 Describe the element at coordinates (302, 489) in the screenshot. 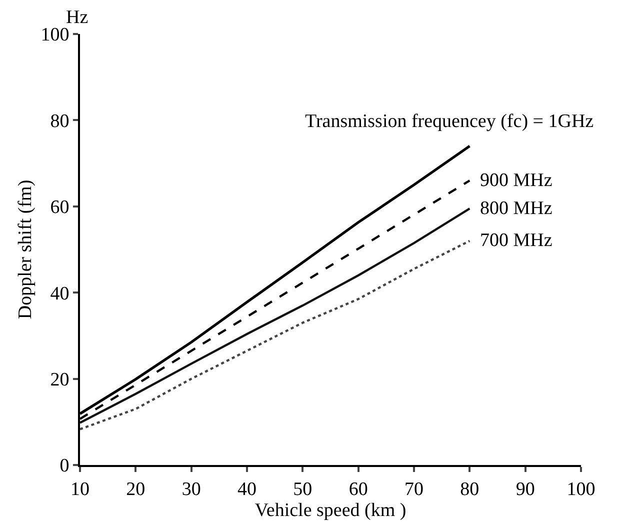

I see `x-tick-label: 50` at that location.